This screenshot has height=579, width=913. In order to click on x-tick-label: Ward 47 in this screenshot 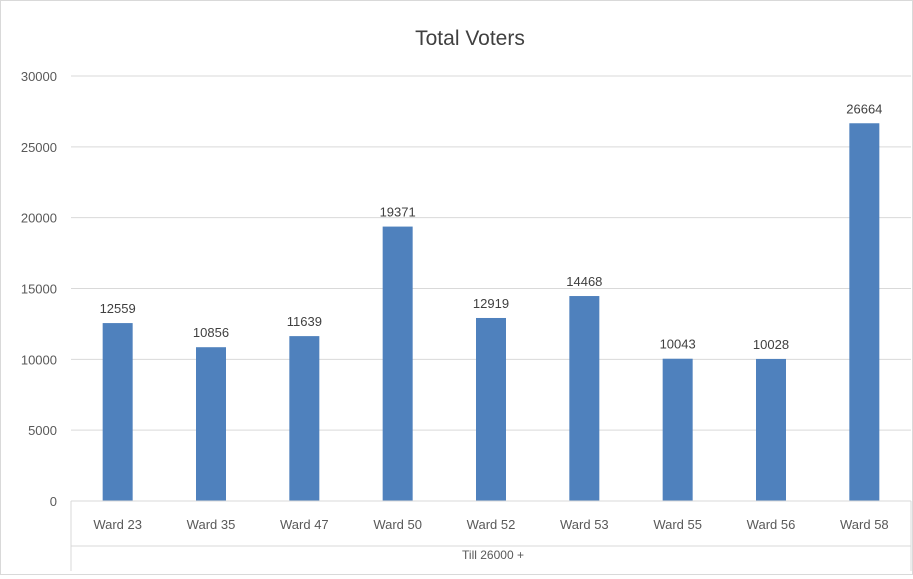, I will do `click(304, 524)`.